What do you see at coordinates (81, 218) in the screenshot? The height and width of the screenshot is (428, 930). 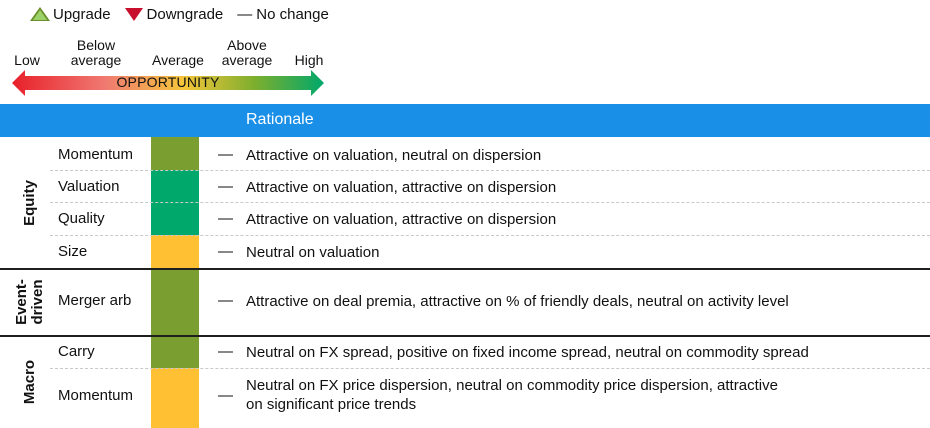 I see `row-name-equity-quality: Quality` at bounding box center [81, 218].